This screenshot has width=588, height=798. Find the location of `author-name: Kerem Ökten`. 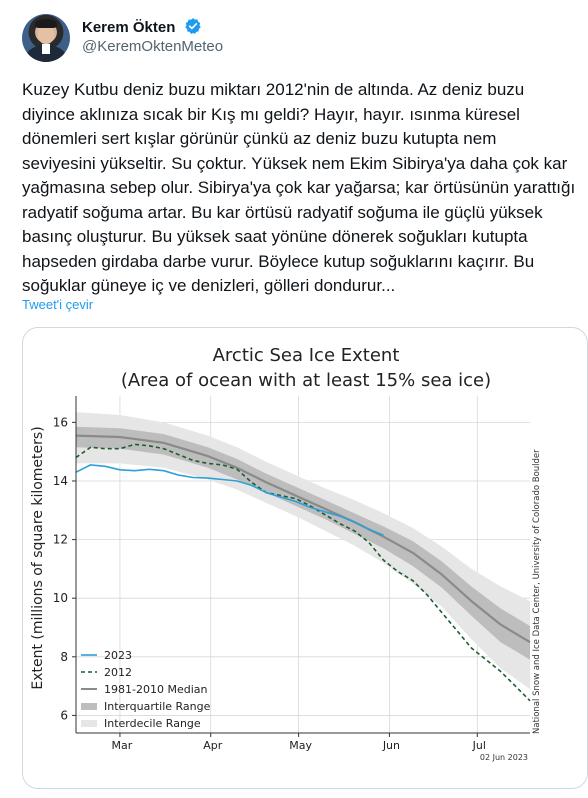

author-name: Kerem Ökten is located at coordinates (129, 27).